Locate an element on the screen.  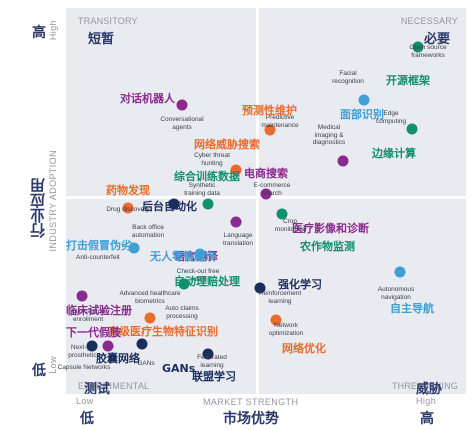
item-label-cn-14: 打击假冒伪劣 is located at coordinates (99, 245).